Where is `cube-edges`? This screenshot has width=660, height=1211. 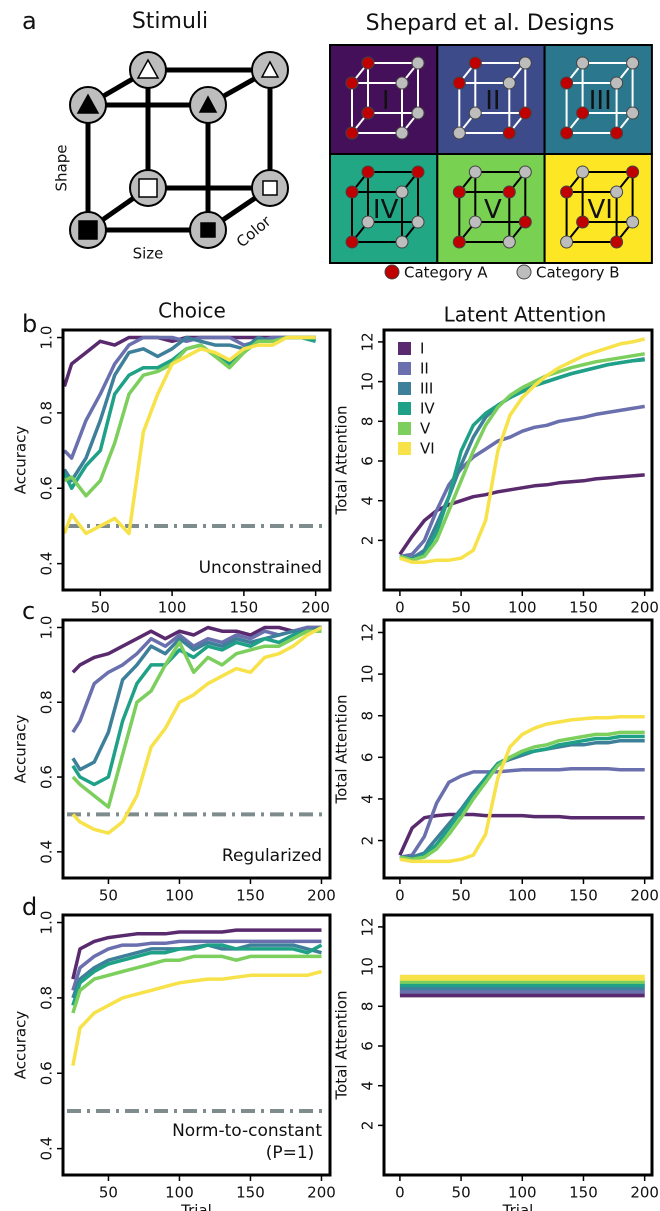
cube-edges is located at coordinates (179, 150).